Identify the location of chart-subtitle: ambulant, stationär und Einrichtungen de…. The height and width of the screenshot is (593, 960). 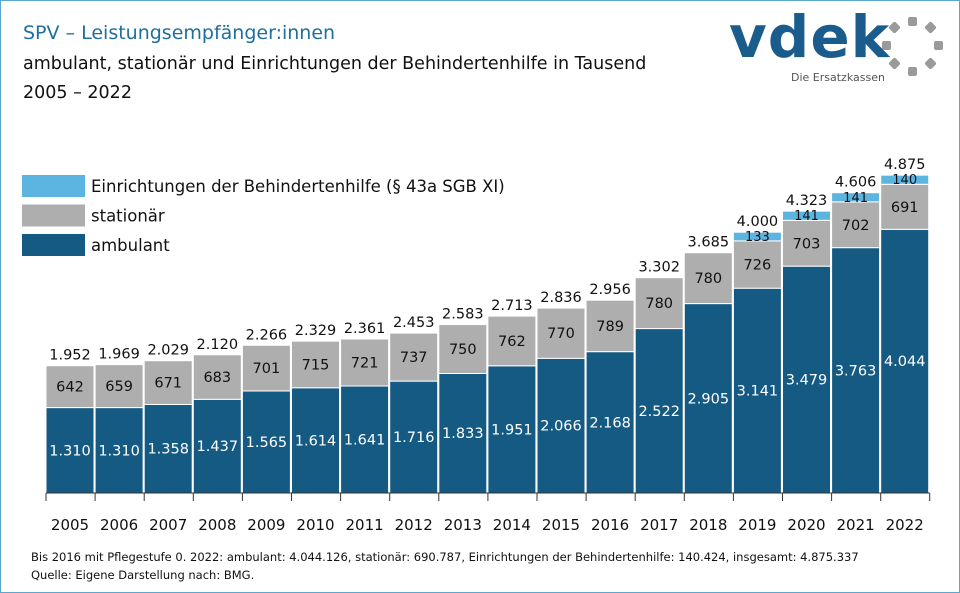
(335, 64).